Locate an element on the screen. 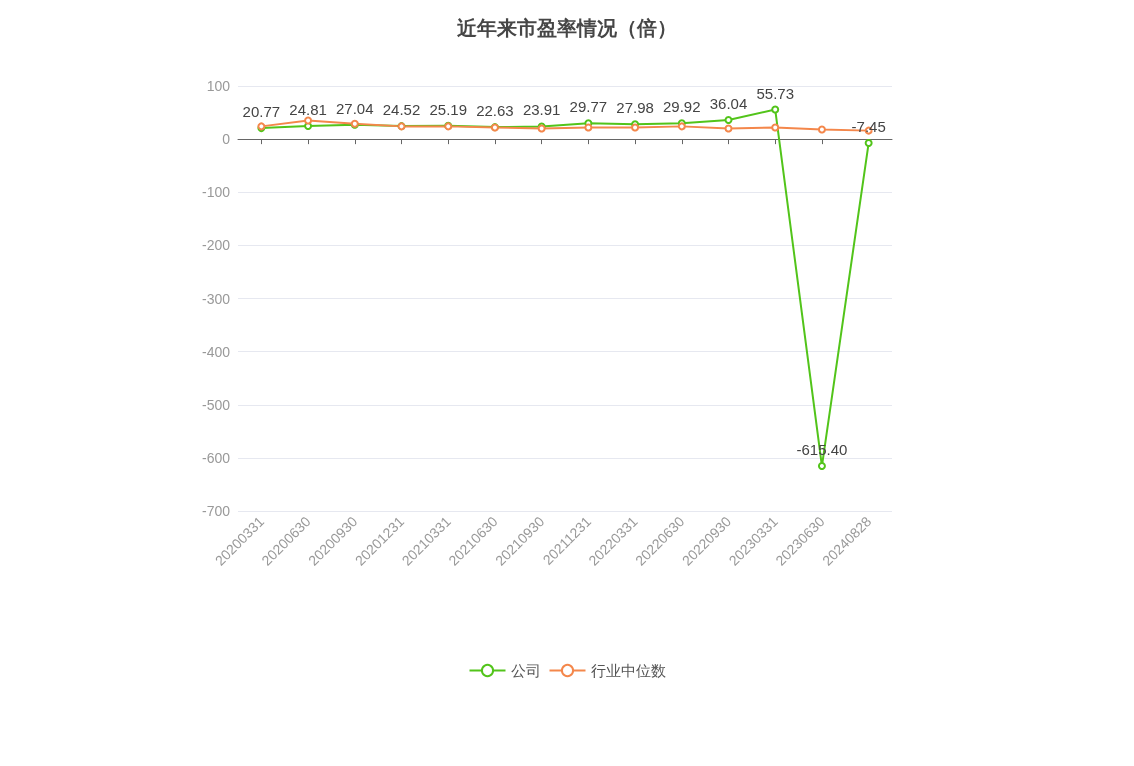  data-label: 20.77 is located at coordinates (261, 112).